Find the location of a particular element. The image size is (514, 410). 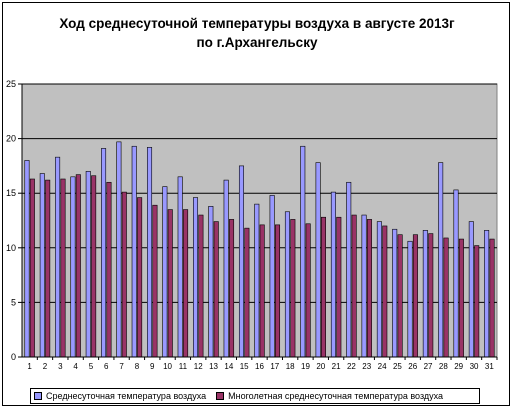

y-tick-label: 20 is located at coordinates (11, 139).